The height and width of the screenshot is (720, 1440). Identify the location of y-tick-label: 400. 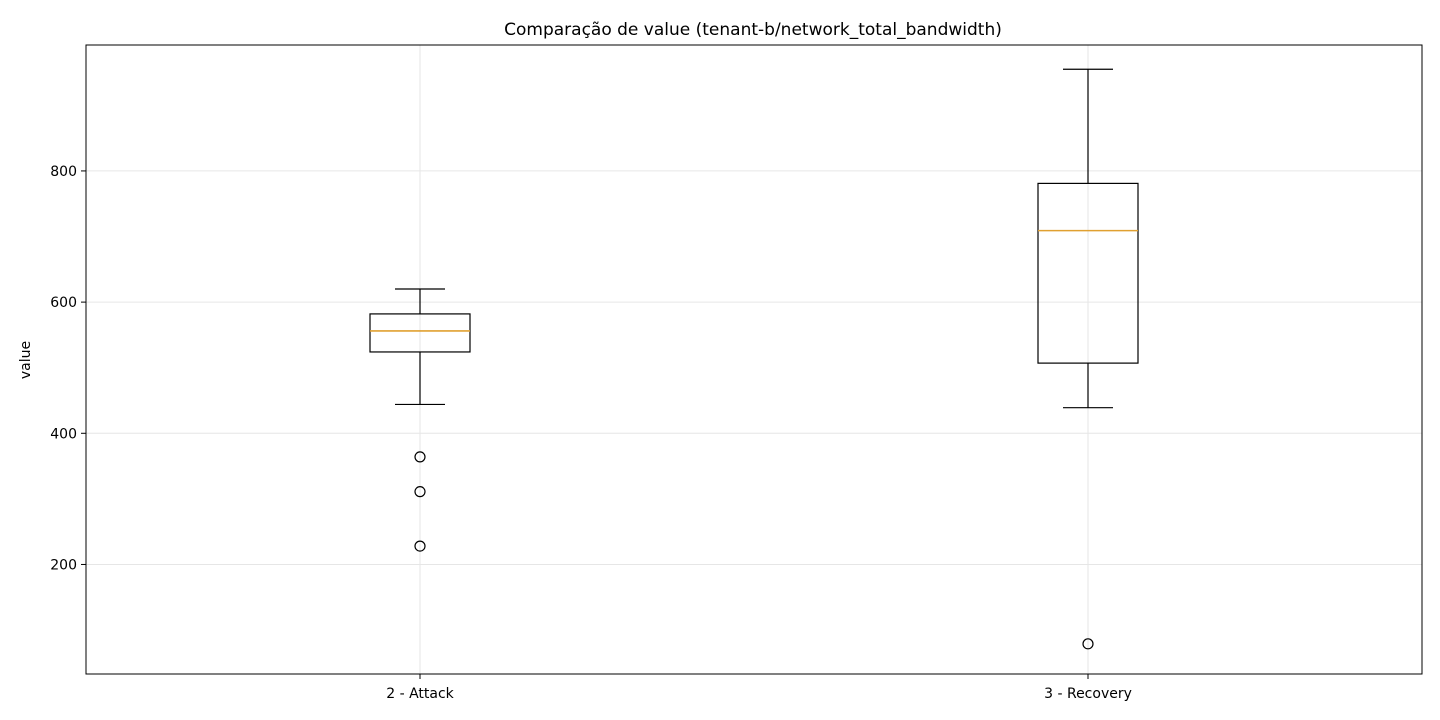
(63, 434).